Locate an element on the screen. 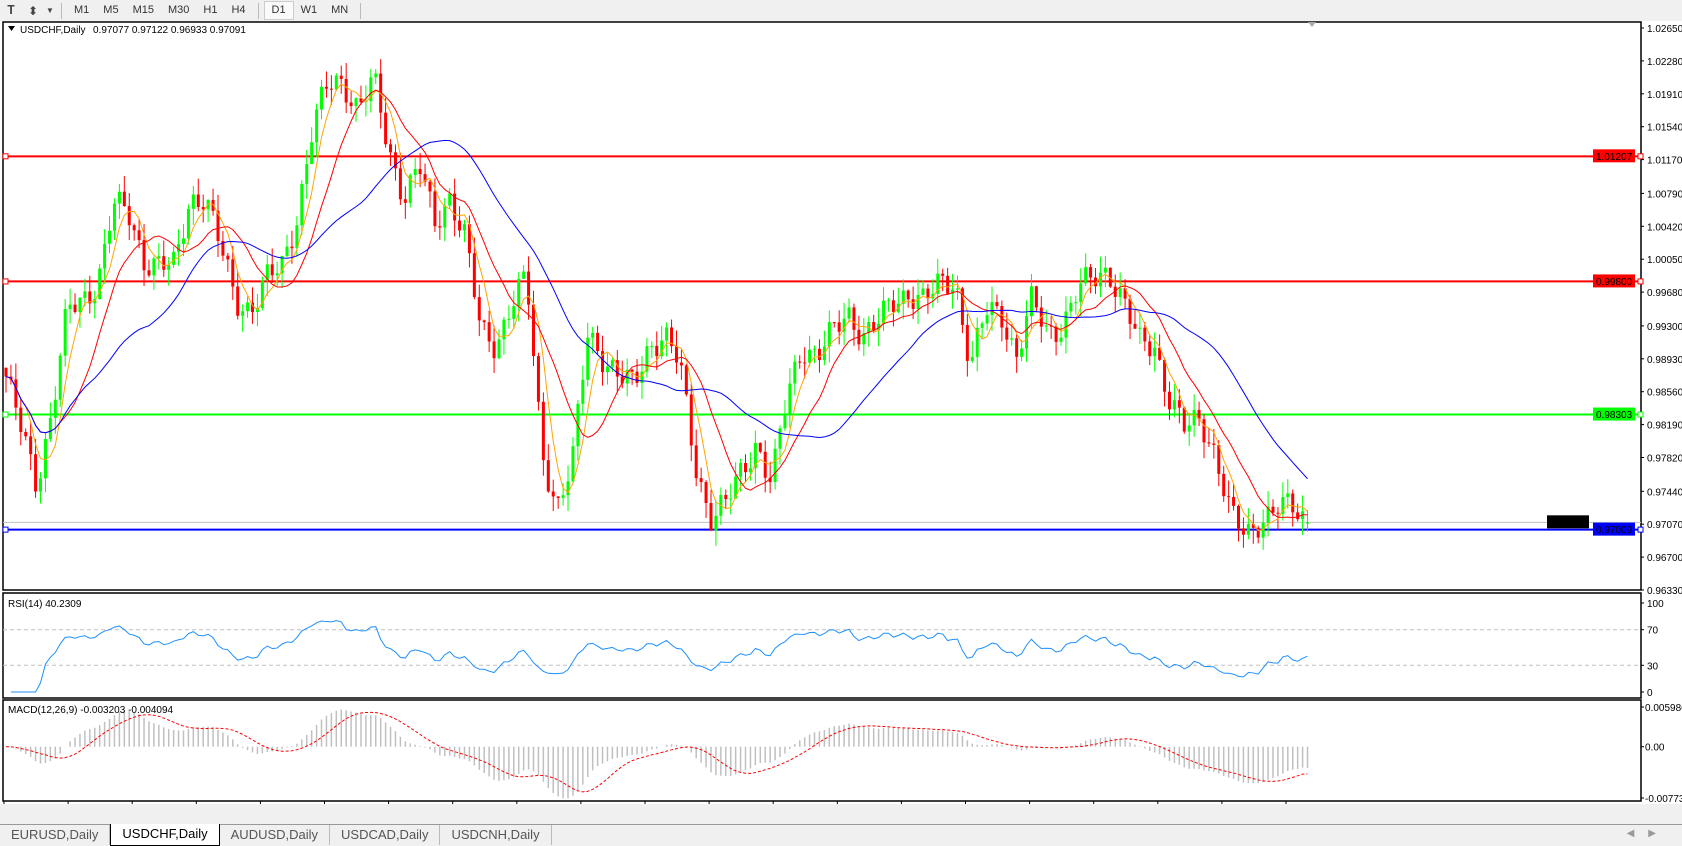 Image resolution: width=1682 pixels, height=846 pixels. price-tick-label: 1.01910 is located at coordinates (1664, 95).